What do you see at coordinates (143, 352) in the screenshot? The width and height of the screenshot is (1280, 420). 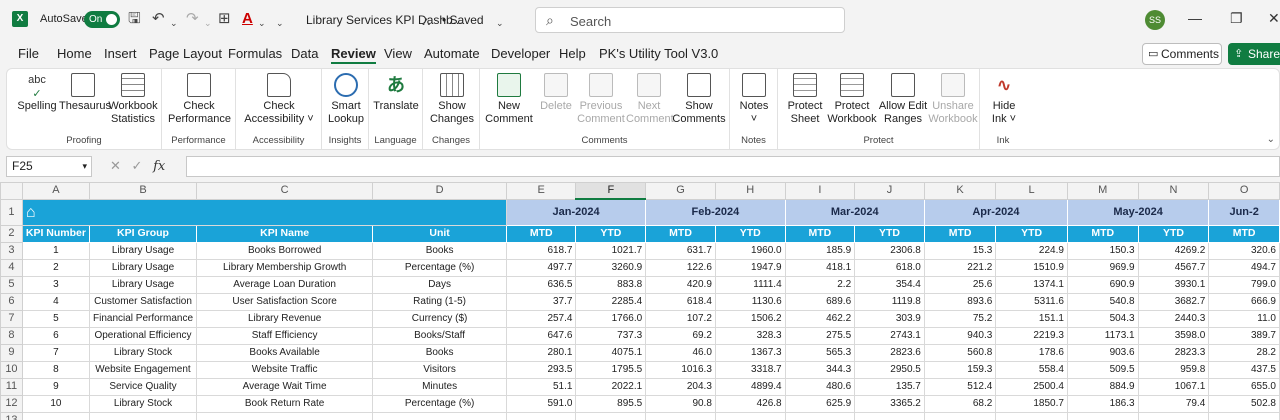 I see `data-cell: Library Stock` at bounding box center [143, 352].